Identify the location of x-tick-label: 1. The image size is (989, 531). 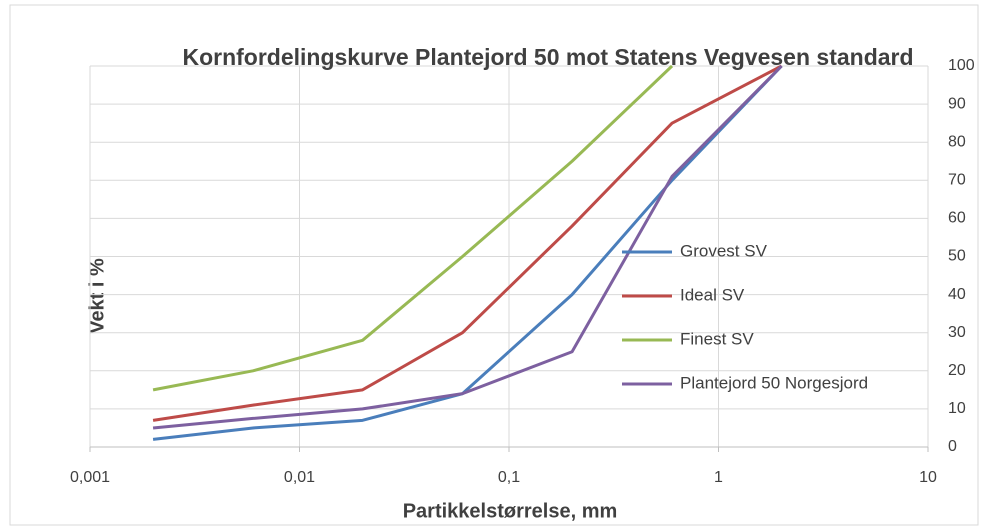
(718, 477).